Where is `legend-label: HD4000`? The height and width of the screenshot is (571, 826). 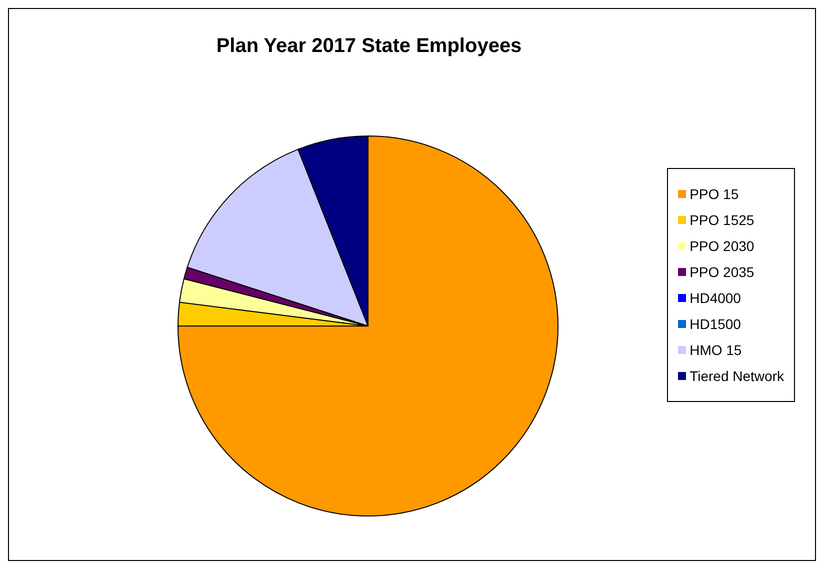
legend-label: HD4000 is located at coordinates (715, 298).